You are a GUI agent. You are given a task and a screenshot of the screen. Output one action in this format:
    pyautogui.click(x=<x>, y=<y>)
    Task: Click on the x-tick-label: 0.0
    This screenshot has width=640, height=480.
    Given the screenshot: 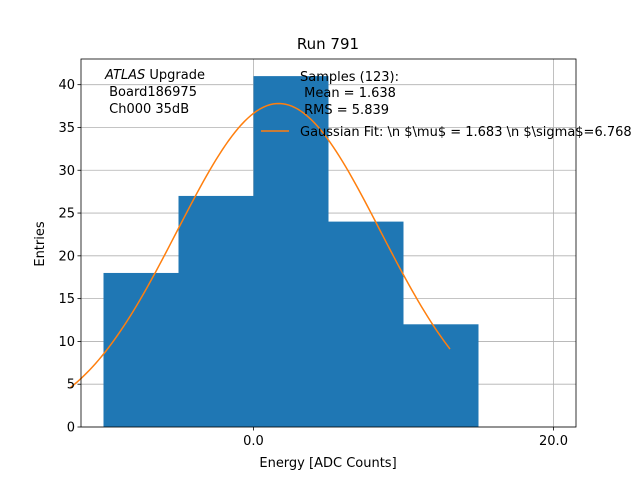 What is the action you would take?
    pyautogui.click(x=253, y=441)
    